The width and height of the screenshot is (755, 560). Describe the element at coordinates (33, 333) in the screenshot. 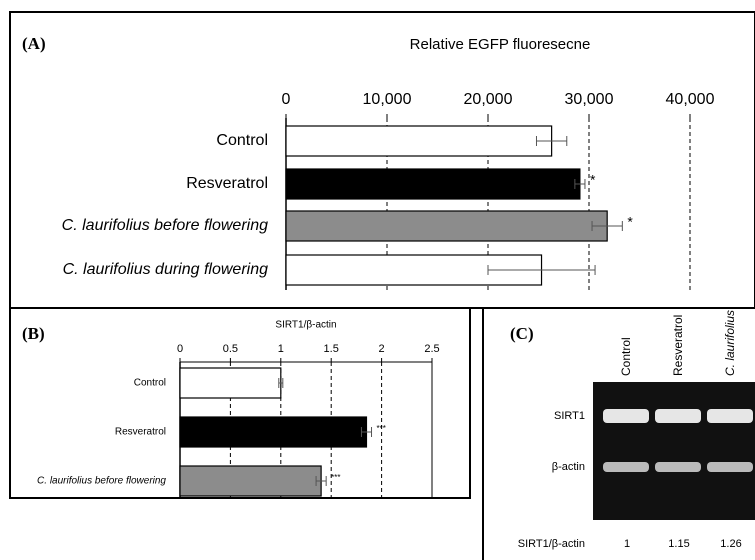

I see `panel-label: (B)` at that location.